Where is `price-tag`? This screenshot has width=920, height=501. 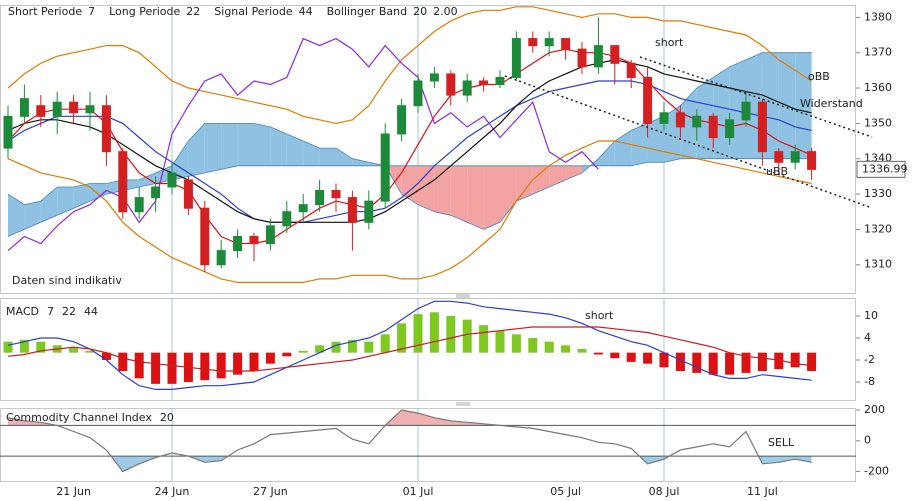
price-tag is located at coordinates (881, 169).